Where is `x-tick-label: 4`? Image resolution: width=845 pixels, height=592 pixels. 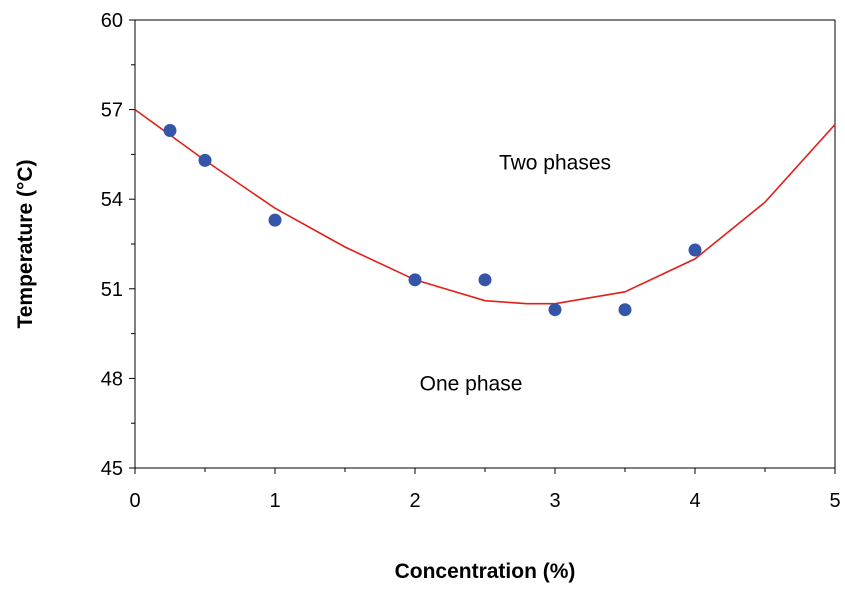 x-tick-label: 4 is located at coordinates (694, 501).